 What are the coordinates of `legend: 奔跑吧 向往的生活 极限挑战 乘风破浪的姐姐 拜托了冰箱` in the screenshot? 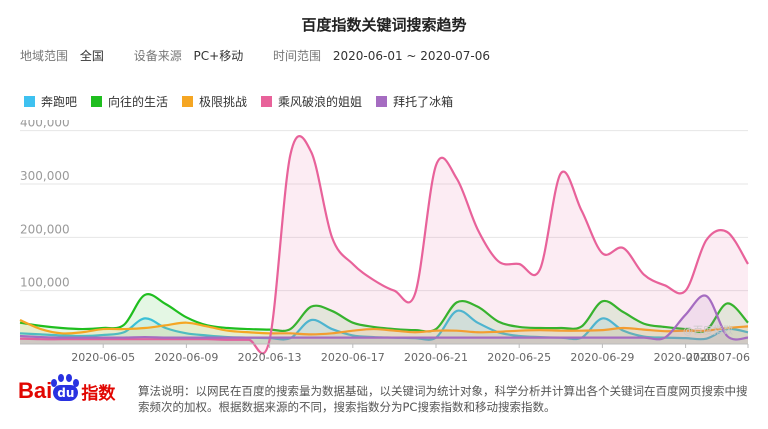 It's located at (238, 101).